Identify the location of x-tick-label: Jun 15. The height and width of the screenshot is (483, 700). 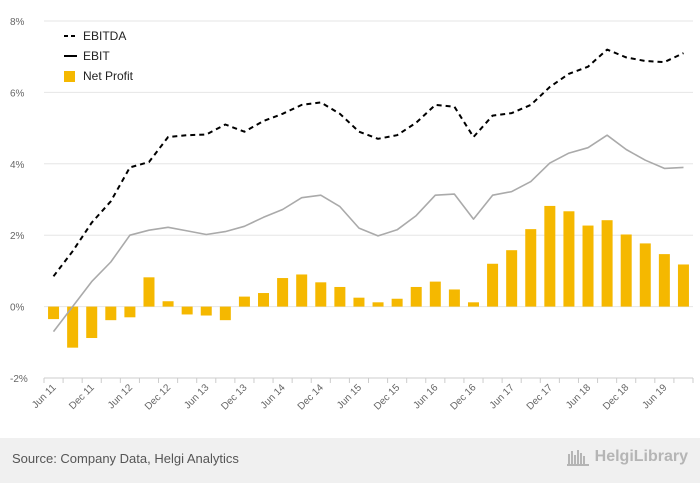
(349, 396).